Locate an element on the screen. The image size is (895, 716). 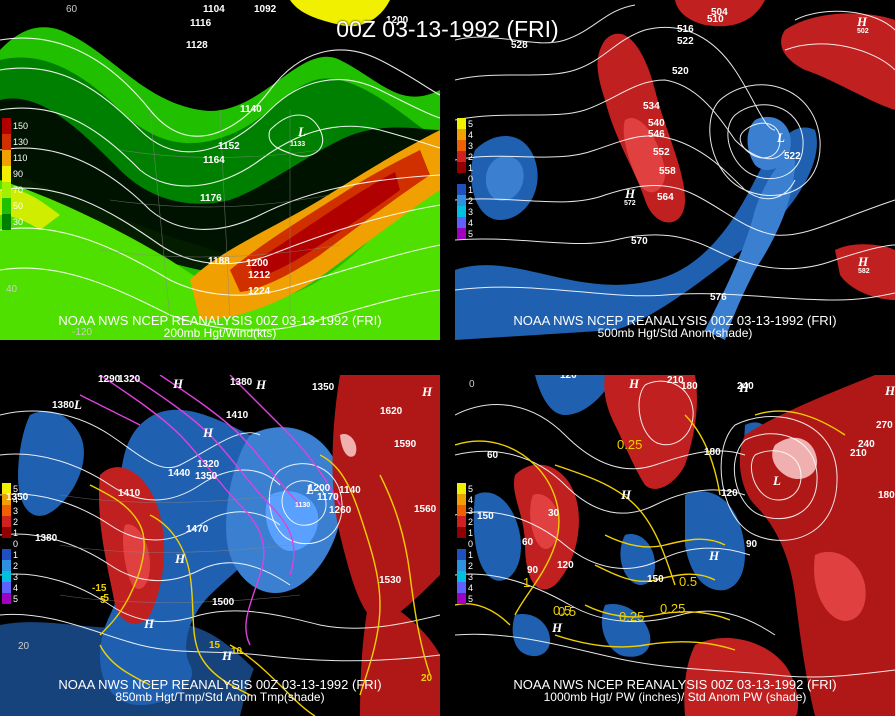
legend-entry: 0 is located at coordinates (470, 178).